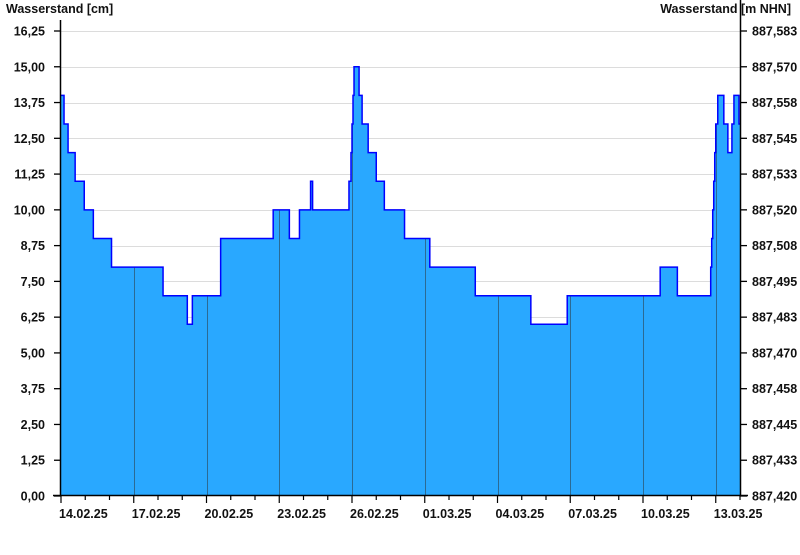 The image size is (800, 555). Describe the element at coordinates (665, 514) in the screenshot. I see `x-tick-label: 10.03.25` at that location.